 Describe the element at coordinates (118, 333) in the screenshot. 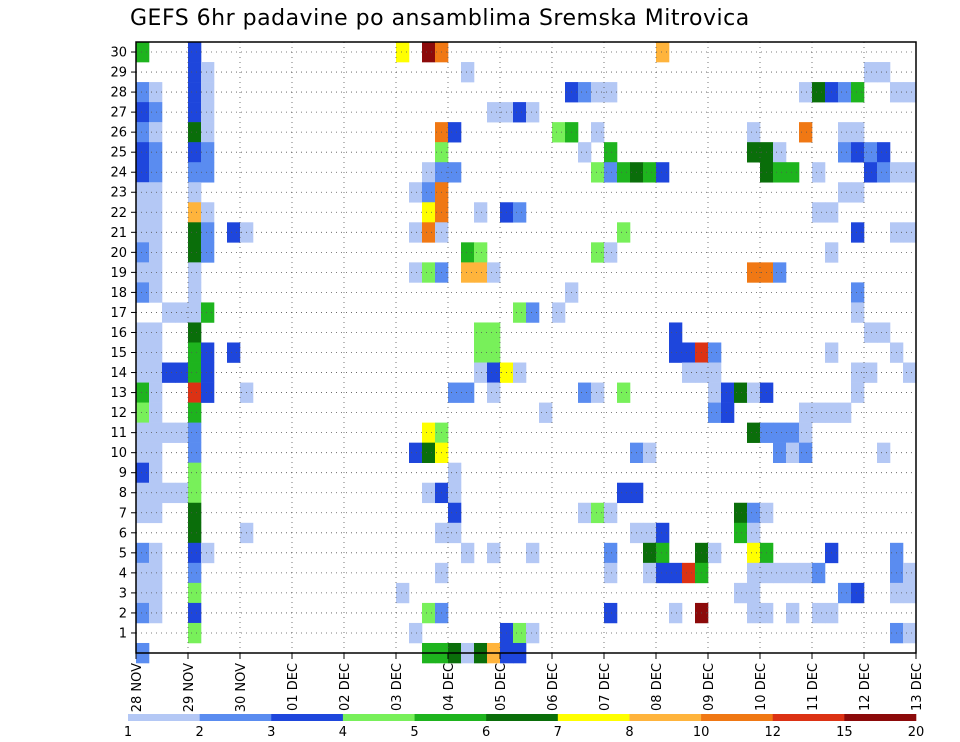

I see `y-tick-label: 16` at that location.